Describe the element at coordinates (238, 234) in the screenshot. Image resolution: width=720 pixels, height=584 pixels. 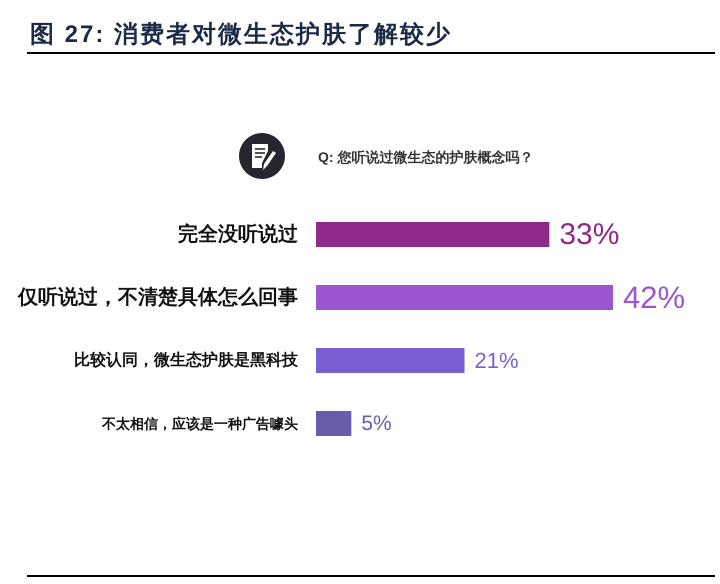
I see `y-tick-label: 完全没听说过` at that location.